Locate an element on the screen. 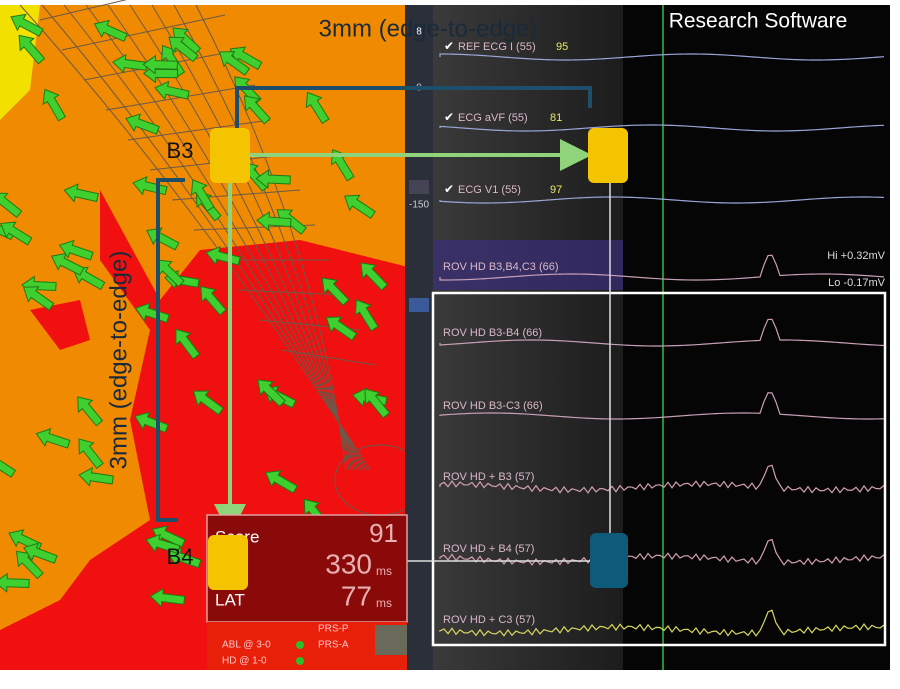  channel-label: REF ECG I (55) is located at coordinates (497, 47).